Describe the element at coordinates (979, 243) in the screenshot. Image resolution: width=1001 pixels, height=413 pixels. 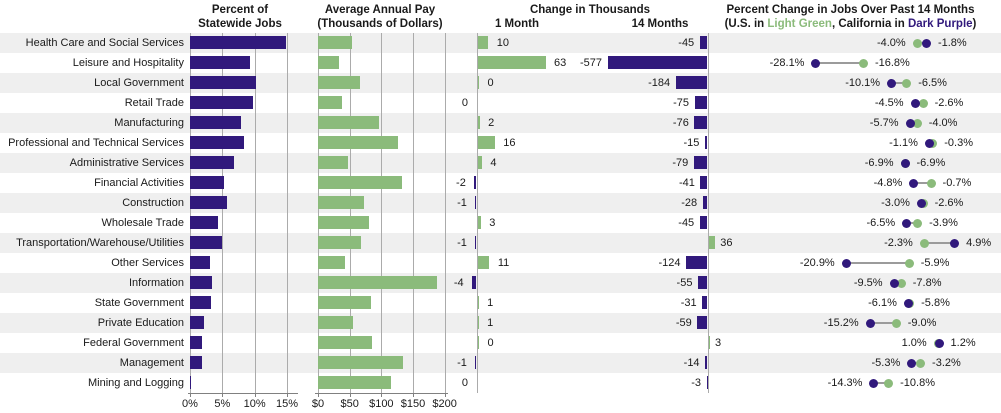
I see `pct-change-right-label: 4.9%` at that location.